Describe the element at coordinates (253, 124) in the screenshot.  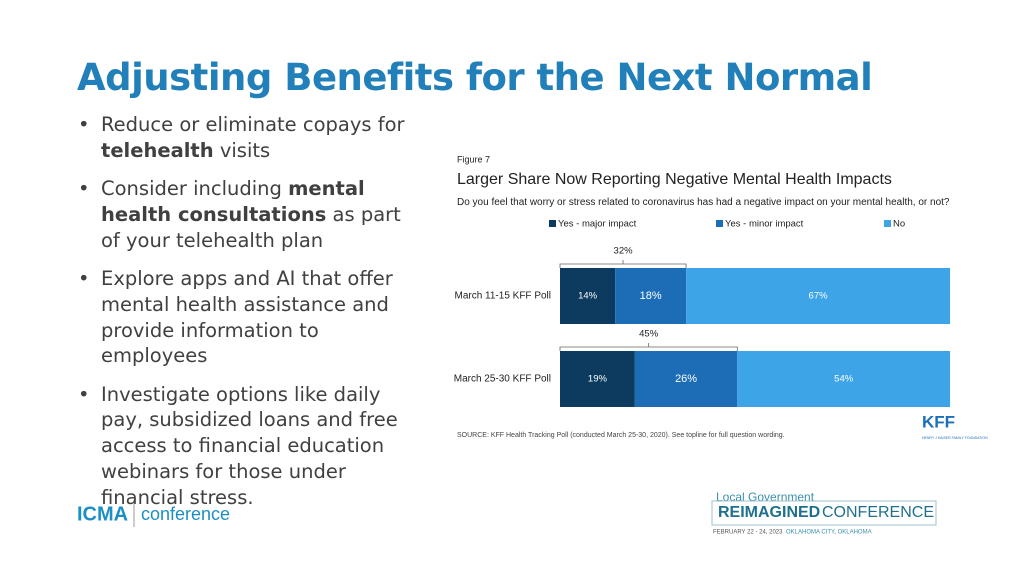
I see `bullet-text: Reduce or eliminate copays for` at that location.